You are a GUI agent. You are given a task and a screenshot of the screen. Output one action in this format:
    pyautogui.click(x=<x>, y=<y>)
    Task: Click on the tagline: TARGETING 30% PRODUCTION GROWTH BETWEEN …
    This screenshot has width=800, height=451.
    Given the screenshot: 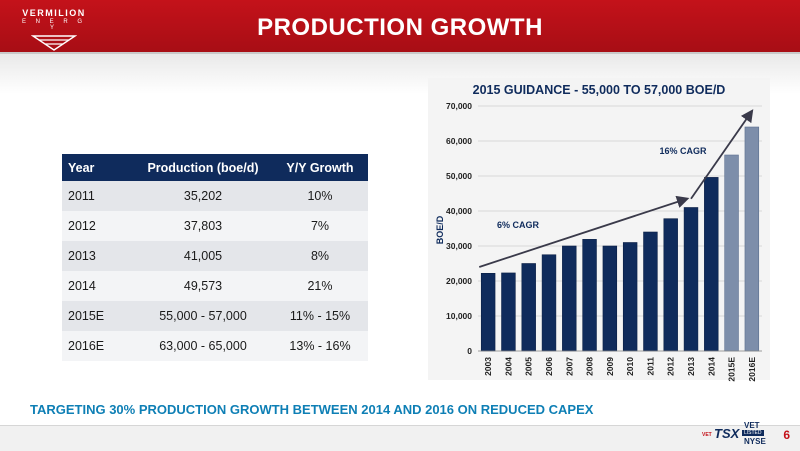 What is the action you would take?
    pyautogui.click(x=312, y=409)
    